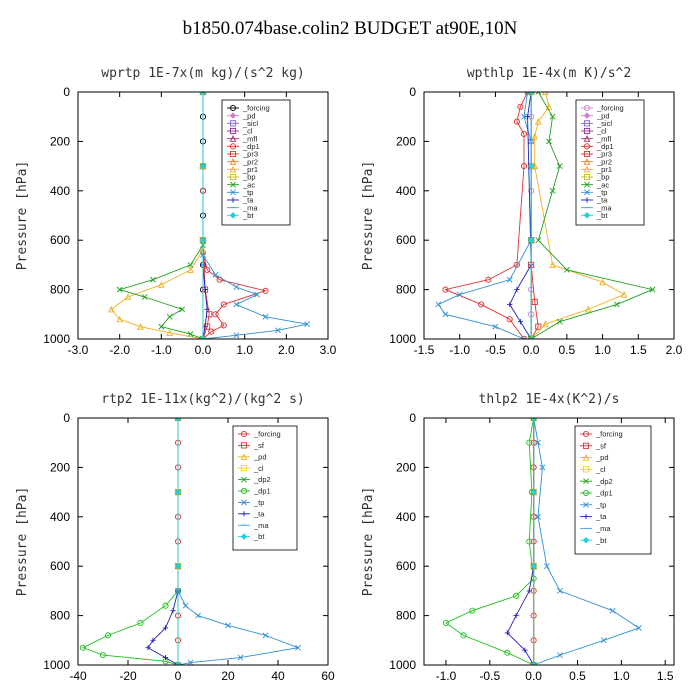  Describe the element at coordinates (489, 676) in the screenshot. I see `x-tick-label: -0.5` at that location.